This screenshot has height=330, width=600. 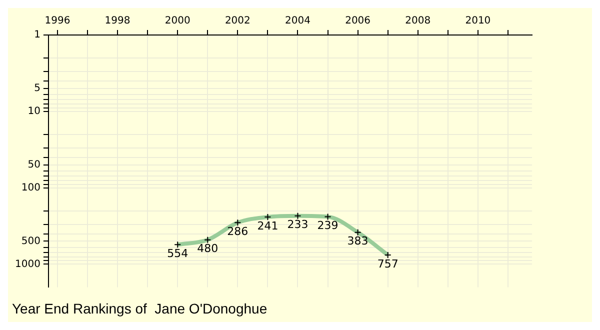 I want to click on y-tick-label: 10, so click(x=34, y=111).